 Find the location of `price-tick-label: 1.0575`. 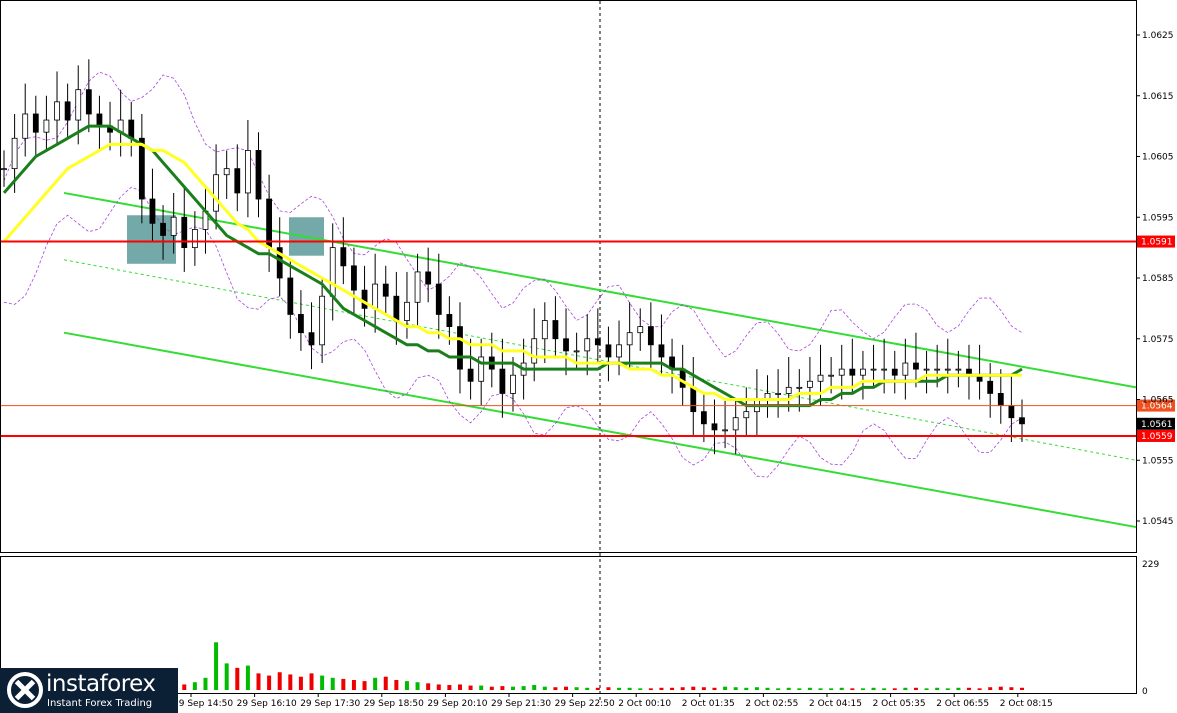

price-tick-label: 1.0575 is located at coordinates (1158, 340).